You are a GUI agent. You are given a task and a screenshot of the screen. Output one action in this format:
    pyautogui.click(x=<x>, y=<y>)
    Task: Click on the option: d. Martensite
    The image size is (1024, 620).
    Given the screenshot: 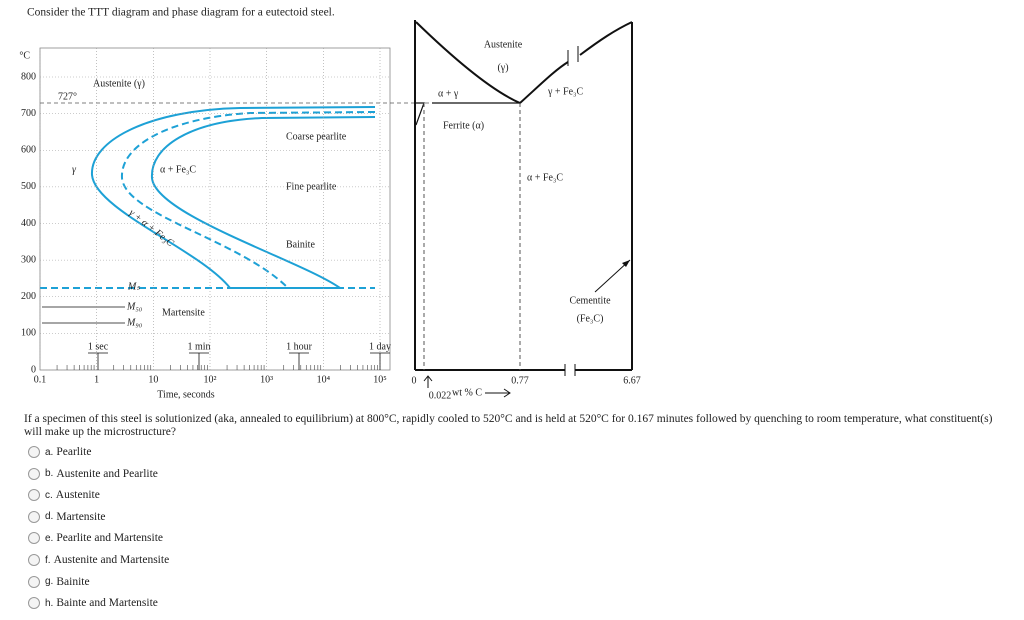 What is the action you would take?
    pyautogui.click(x=67, y=516)
    